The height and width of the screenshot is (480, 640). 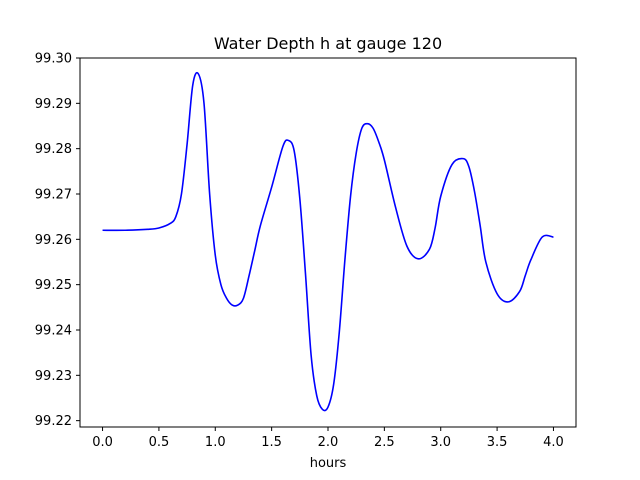 I want to click on x-axis-label: hours, so click(x=328, y=463).